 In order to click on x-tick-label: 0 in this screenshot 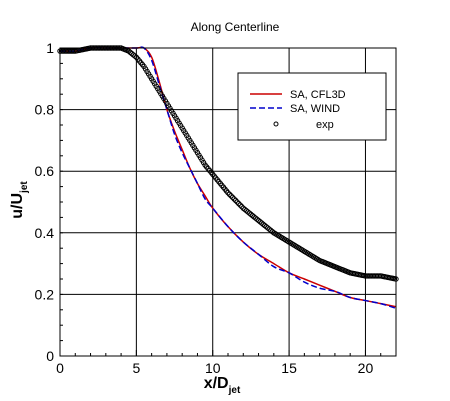, I will do `click(60, 368)`.